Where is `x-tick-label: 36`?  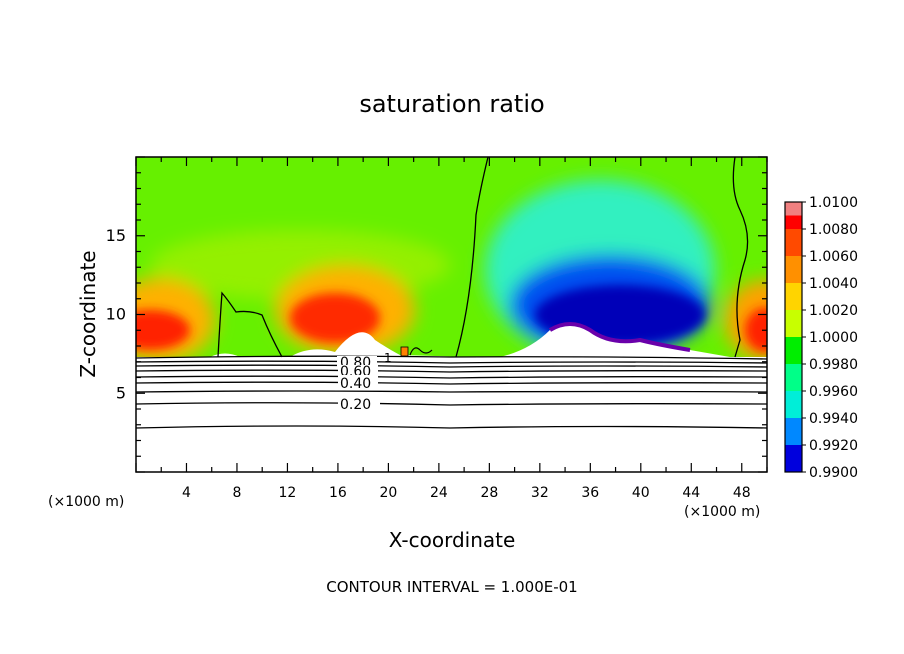
x-tick-label: 36 is located at coordinates (590, 493).